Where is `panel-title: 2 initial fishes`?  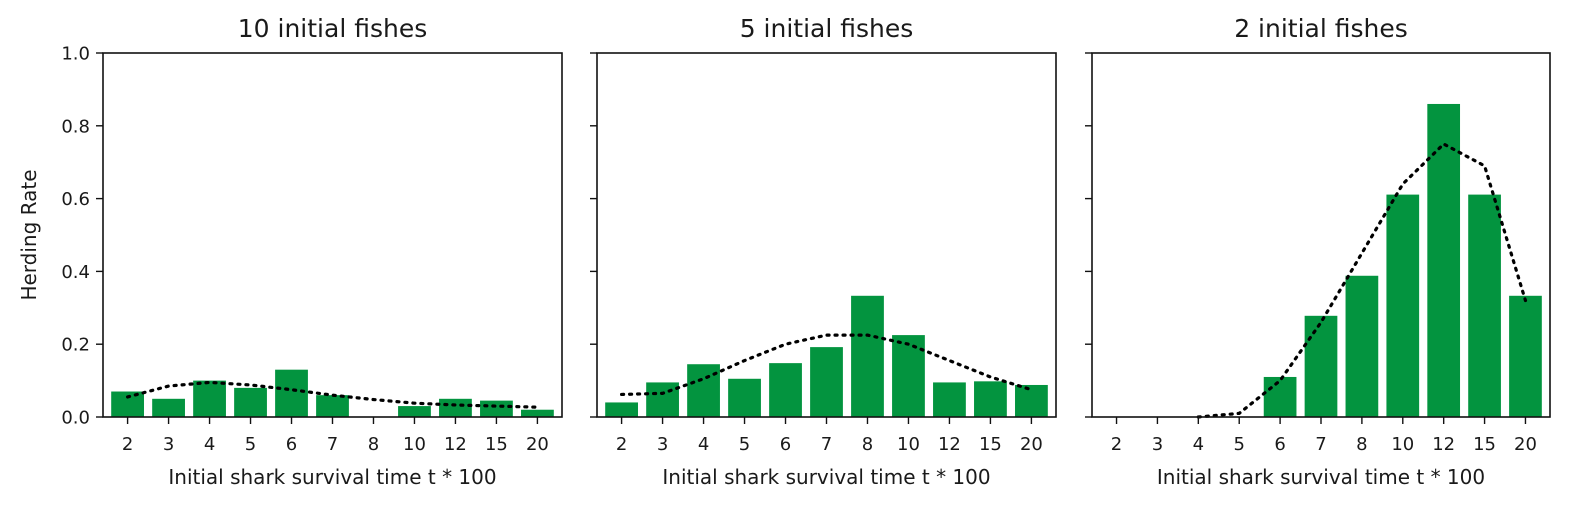
panel-title: 2 initial fishes is located at coordinates (1321, 28).